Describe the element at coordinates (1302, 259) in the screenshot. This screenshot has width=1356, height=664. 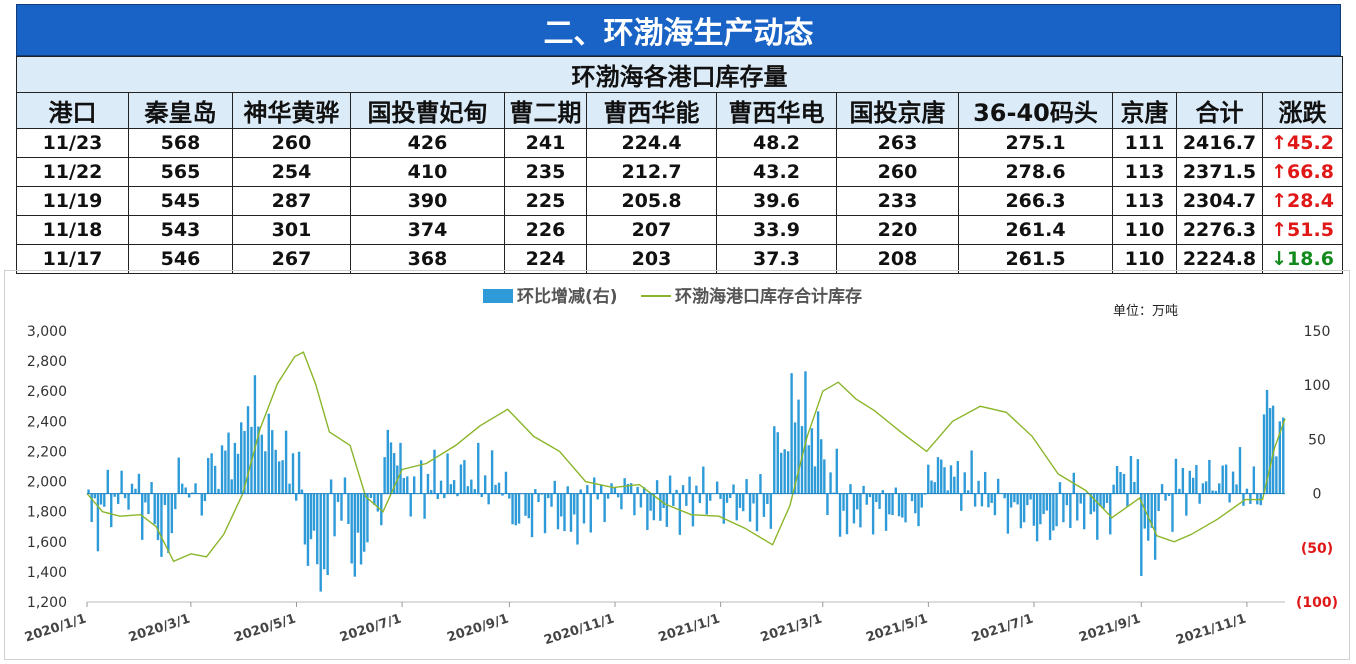
I see `change-cell: ↓18.6` at that location.